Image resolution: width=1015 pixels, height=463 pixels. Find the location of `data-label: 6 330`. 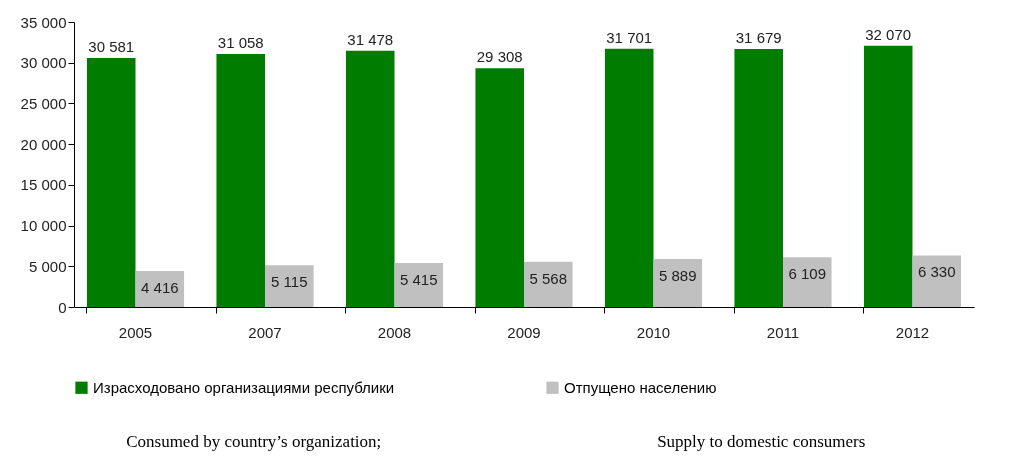

data-label: 6 330 is located at coordinates (937, 272).